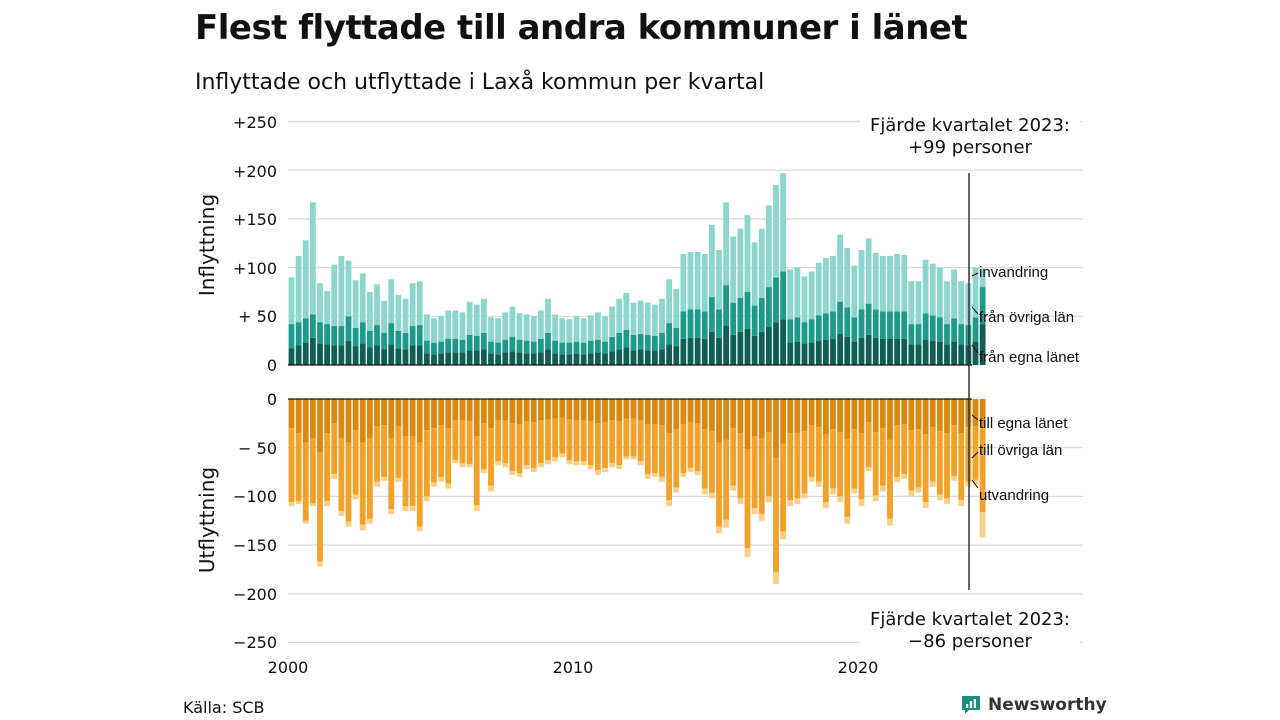 This screenshot has height=720, width=1280. I want to click on y-tick-top: + 50, so click(257, 316).